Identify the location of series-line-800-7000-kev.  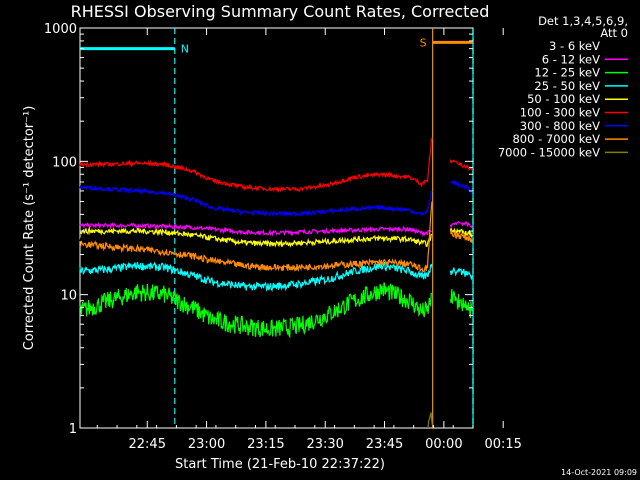
(256, 237).